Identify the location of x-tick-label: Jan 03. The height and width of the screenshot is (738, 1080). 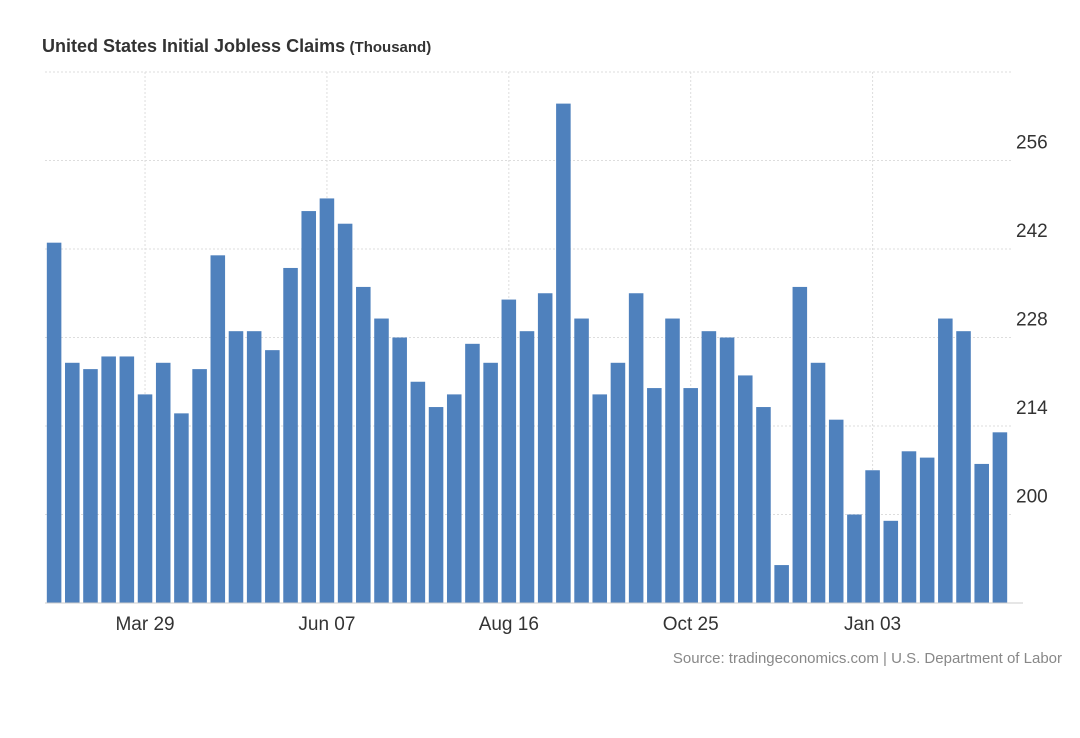
(872, 624).